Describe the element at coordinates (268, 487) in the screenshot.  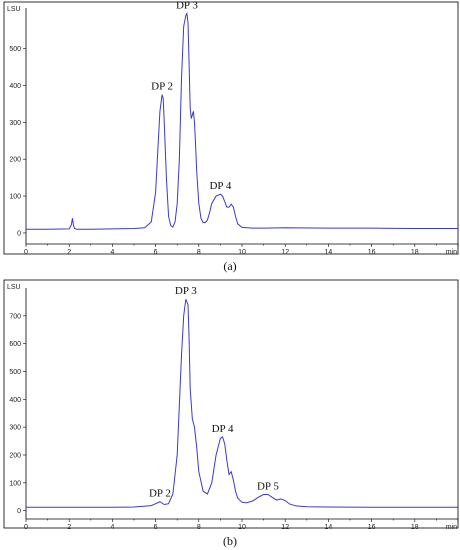
I see `peak-label: DP 5` at that location.